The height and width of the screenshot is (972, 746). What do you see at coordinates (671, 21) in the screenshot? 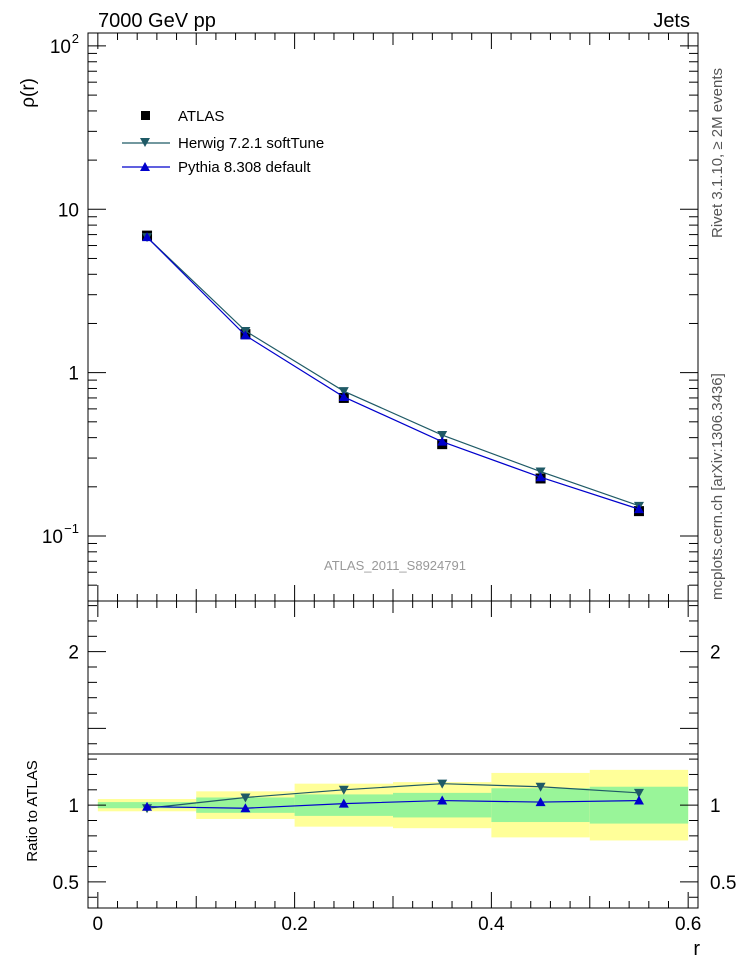
I see `header-right: Jets` at bounding box center [671, 21].